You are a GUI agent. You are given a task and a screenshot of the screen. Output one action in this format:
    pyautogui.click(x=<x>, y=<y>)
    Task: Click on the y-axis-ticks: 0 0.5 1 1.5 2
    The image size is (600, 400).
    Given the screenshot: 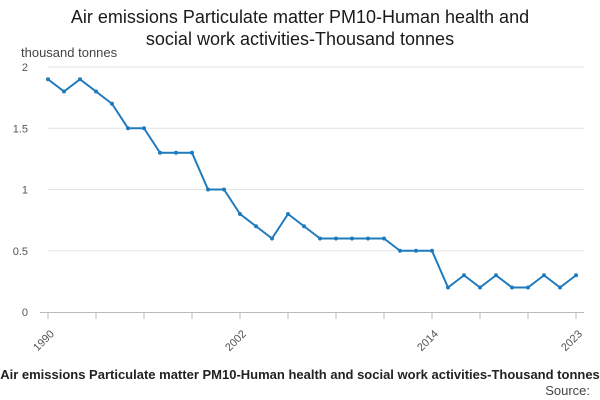 What is the action you would take?
    pyautogui.click(x=20, y=190)
    